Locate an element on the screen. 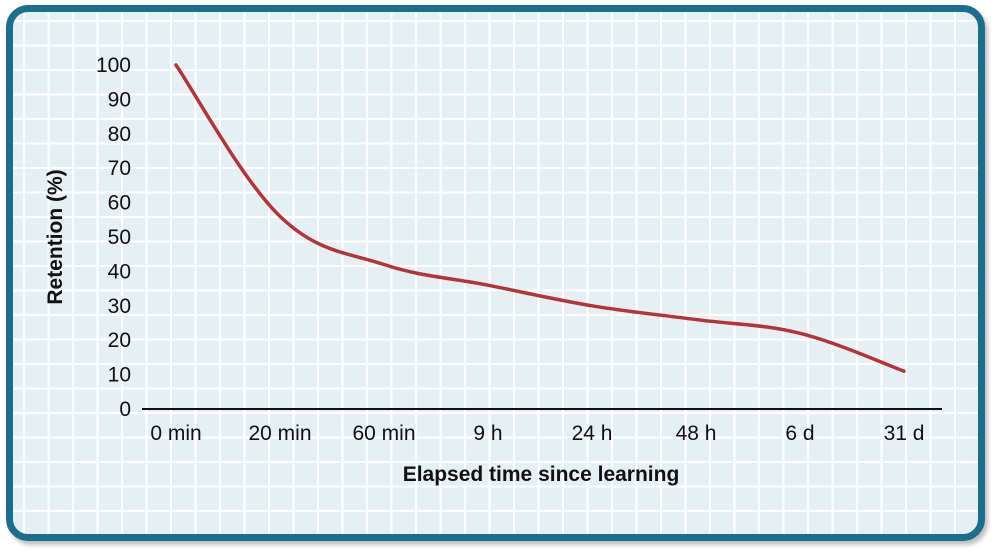  data-point-9-h is located at coordinates (488, 285).